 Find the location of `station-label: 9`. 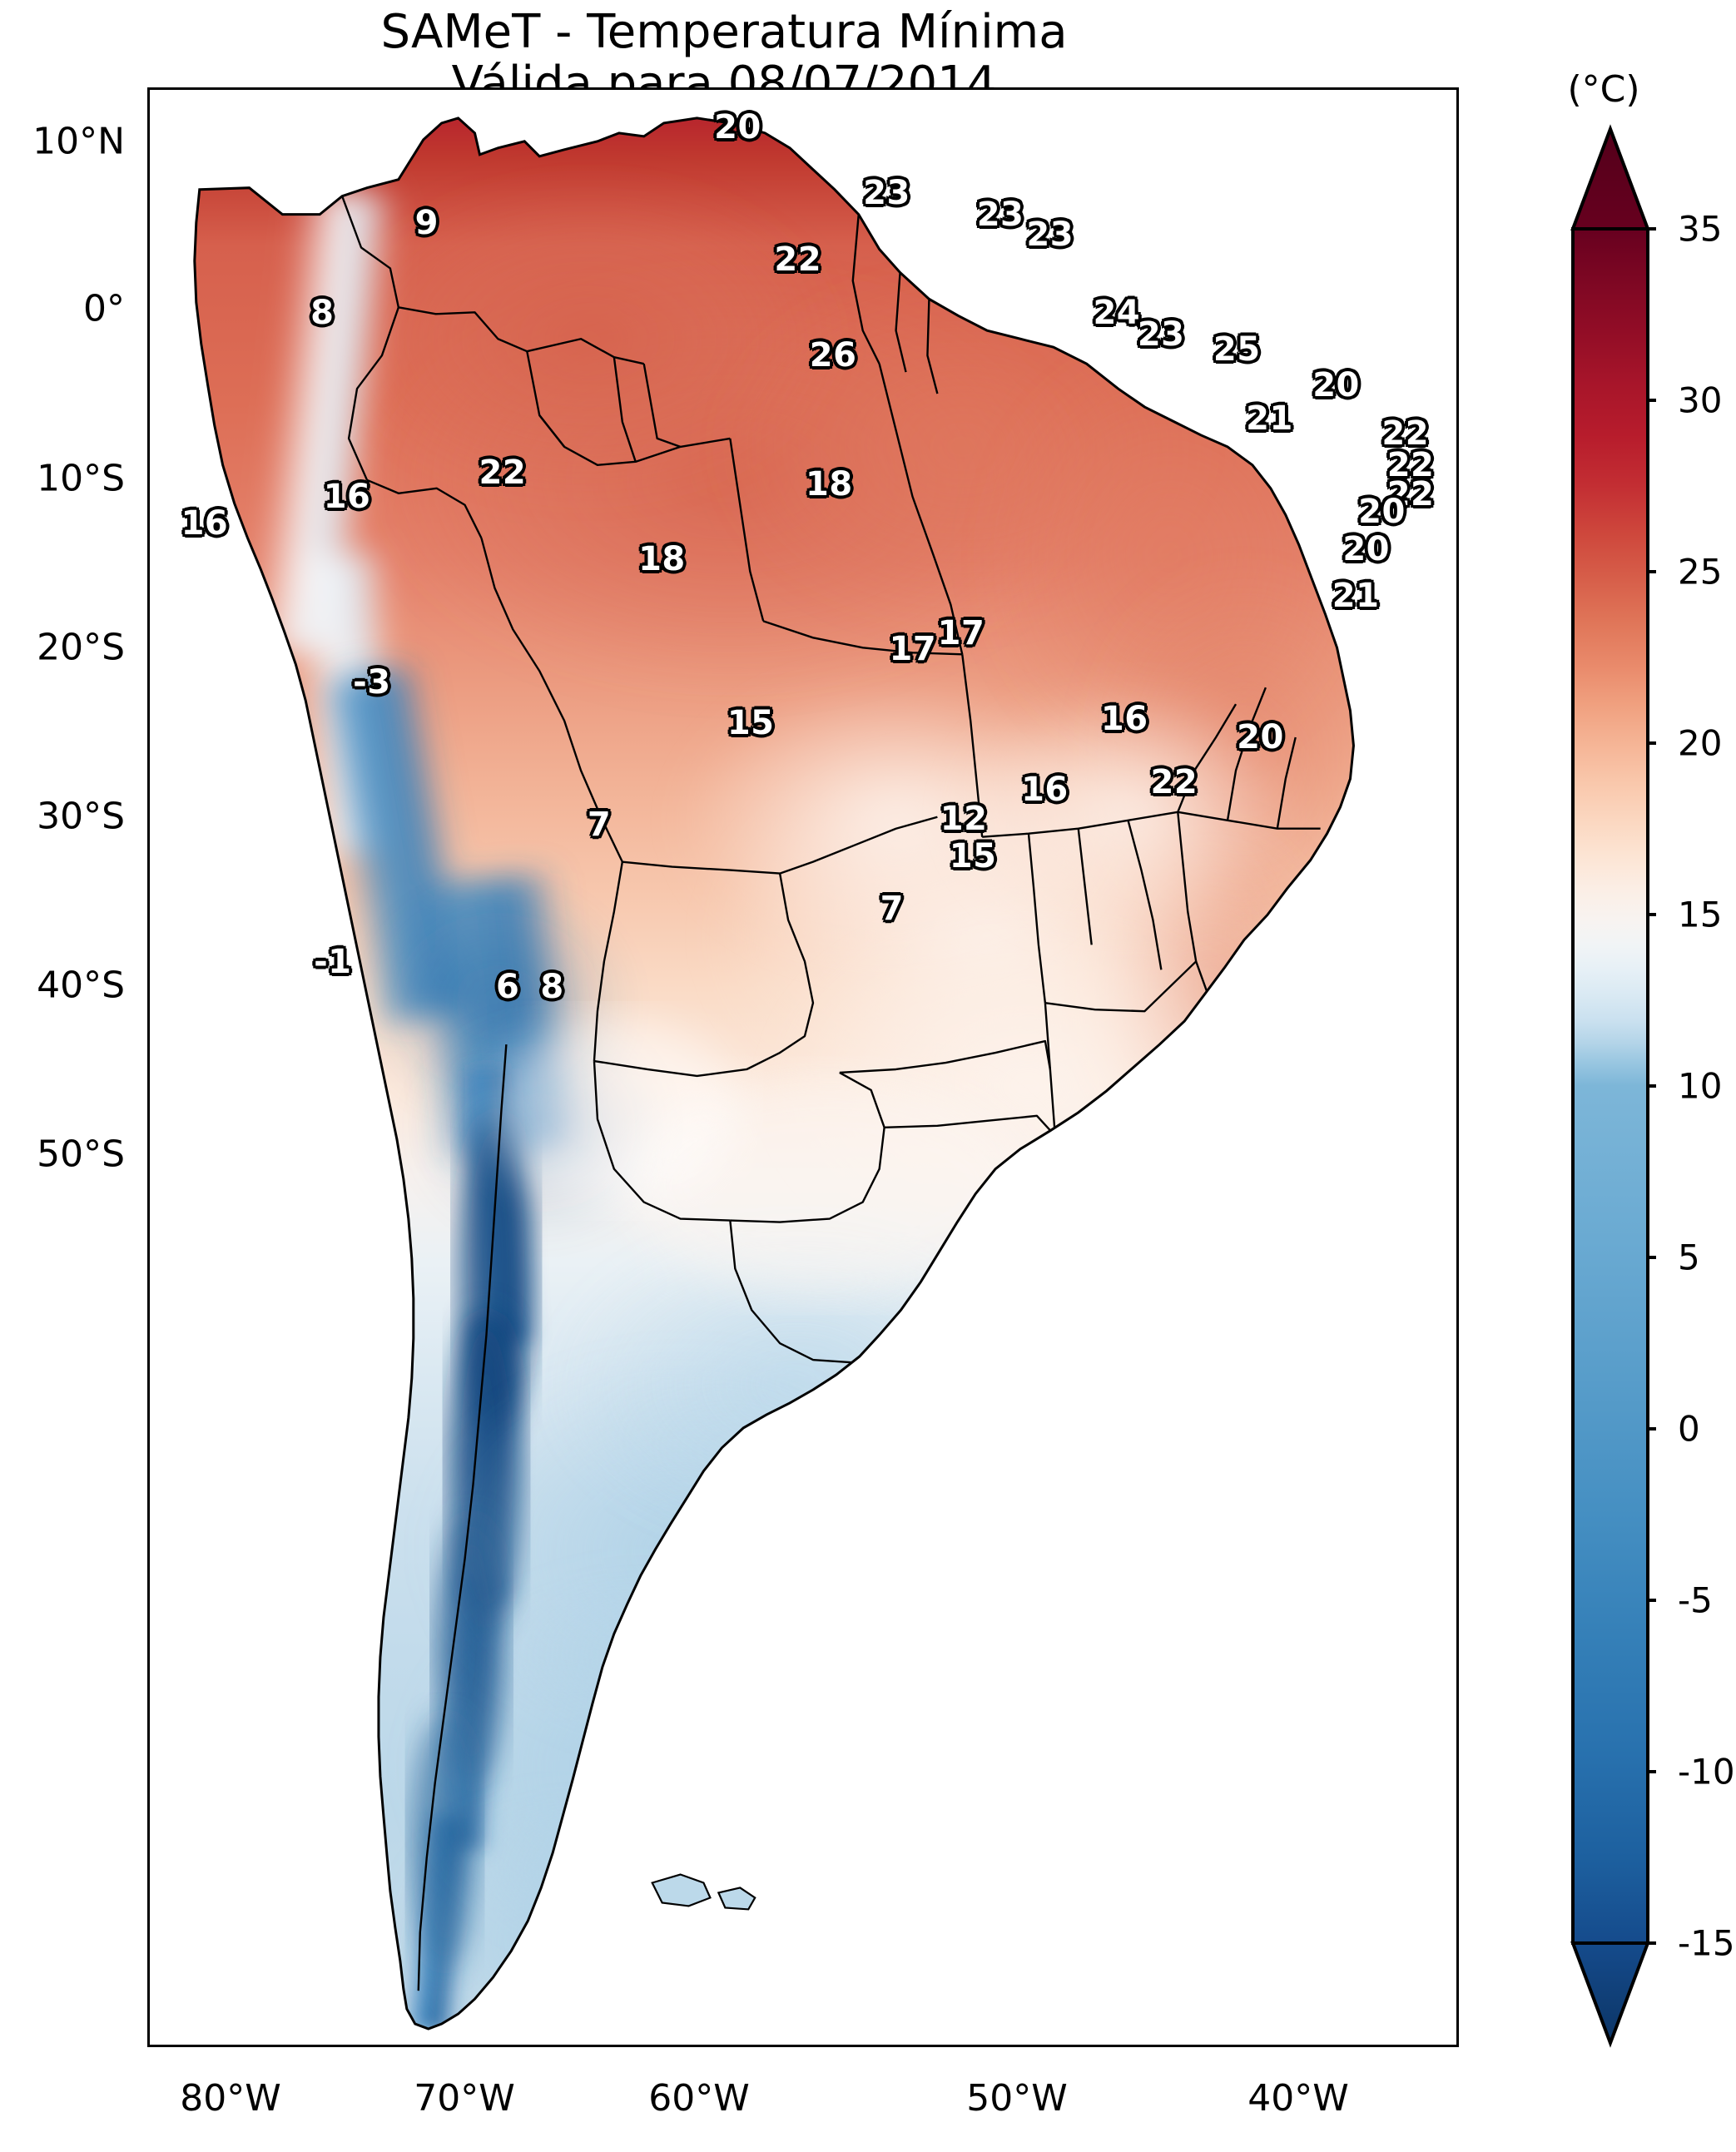

station-label: 9 is located at coordinates (426, 222).